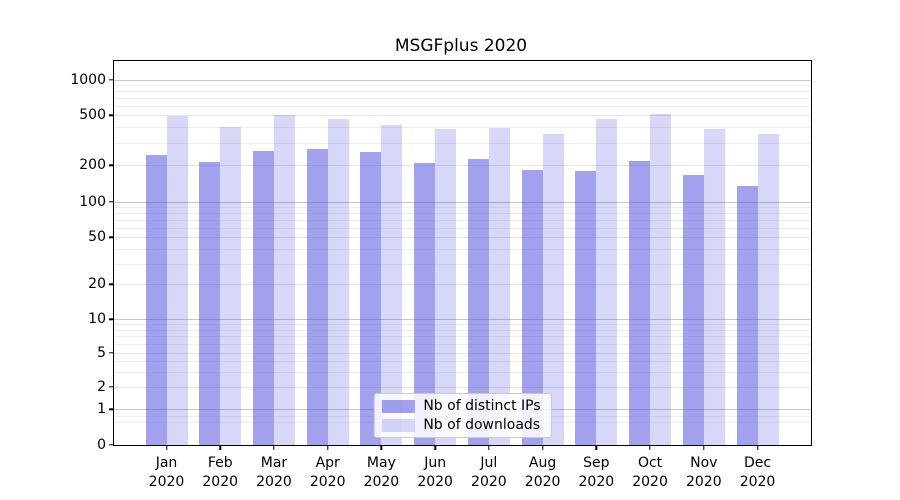 The width and height of the screenshot is (900, 500). What do you see at coordinates (693, 309) in the screenshot?
I see `bar-distinct-ips-nov` at bounding box center [693, 309].